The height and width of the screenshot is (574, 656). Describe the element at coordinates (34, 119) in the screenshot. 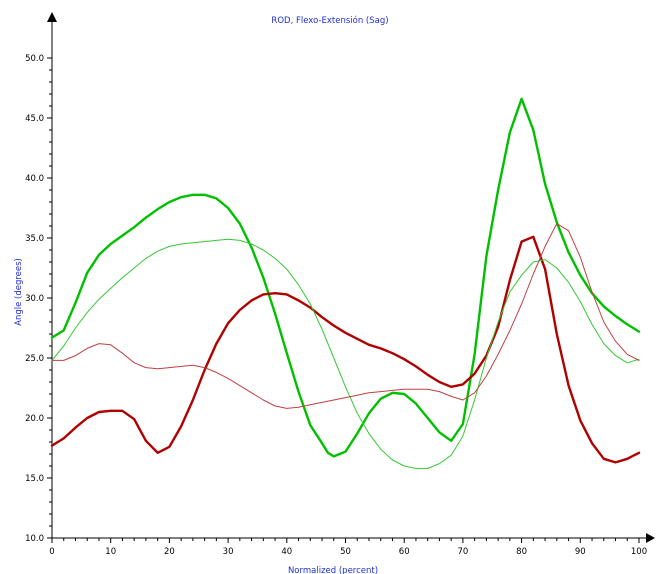

I see `y-tick-label: 45.0` at that location.